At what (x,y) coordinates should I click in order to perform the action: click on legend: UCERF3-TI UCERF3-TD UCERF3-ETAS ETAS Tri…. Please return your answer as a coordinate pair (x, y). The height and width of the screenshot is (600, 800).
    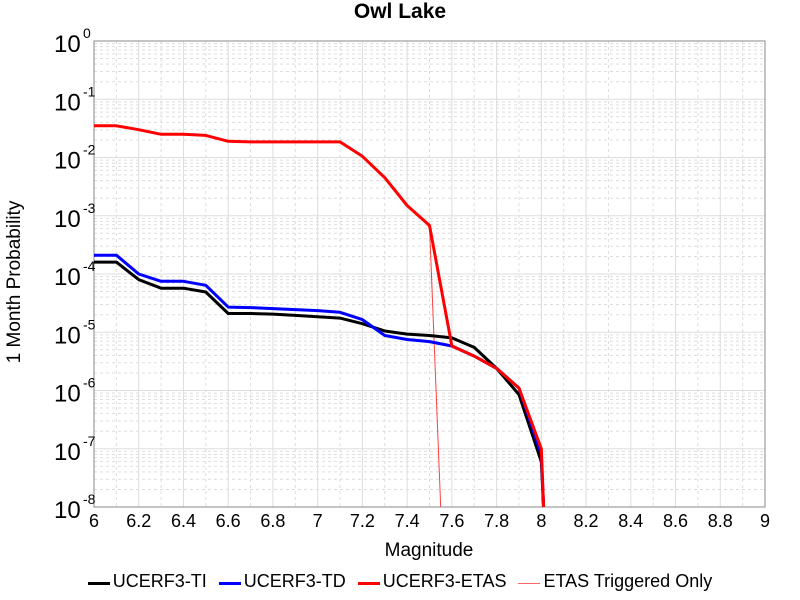
    Looking at the image, I should click on (400, 581).